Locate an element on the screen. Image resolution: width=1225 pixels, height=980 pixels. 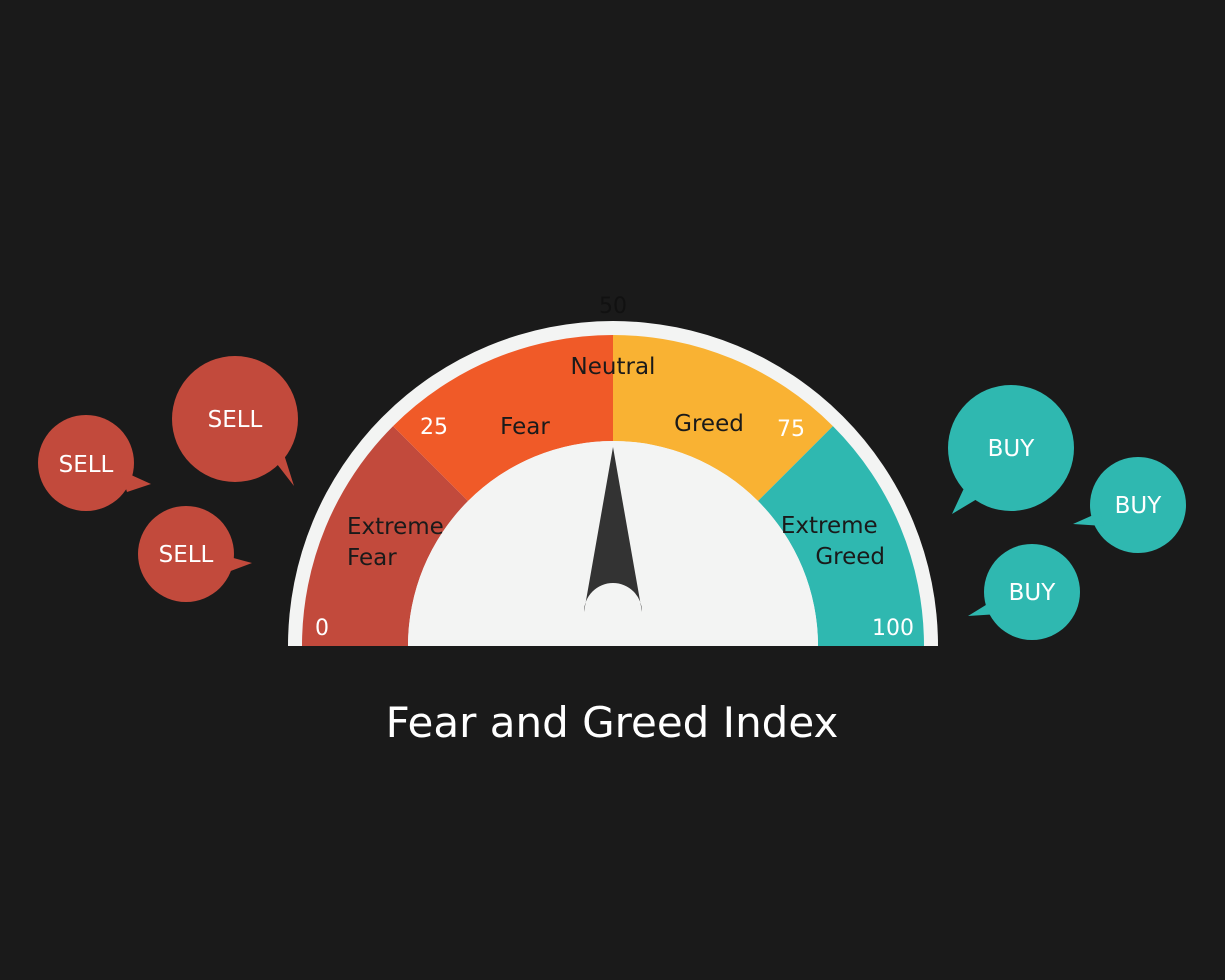
zone-greed is located at coordinates (723, 418).